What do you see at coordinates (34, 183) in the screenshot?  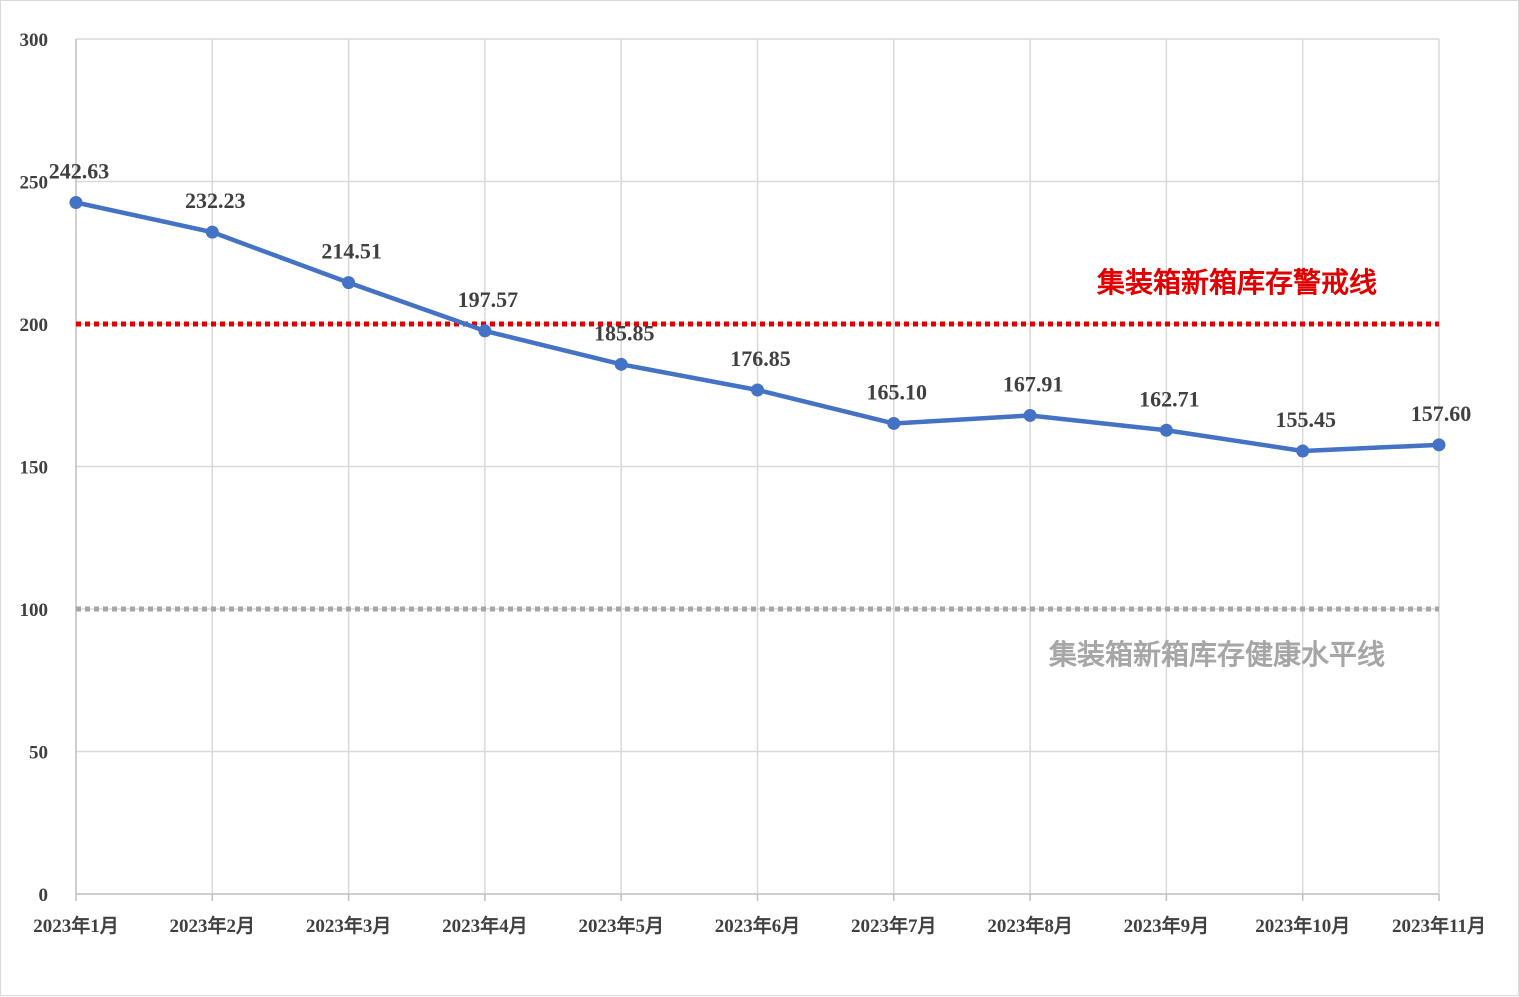 I see `y-tick-label: 250` at bounding box center [34, 183].